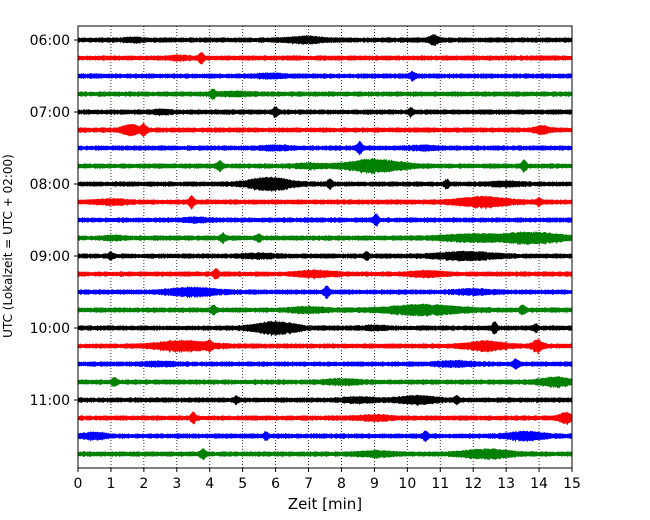 The image size is (650, 520). What do you see at coordinates (341, 484) in the screenshot?
I see `x-tick-label: 8` at bounding box center [341, 484].